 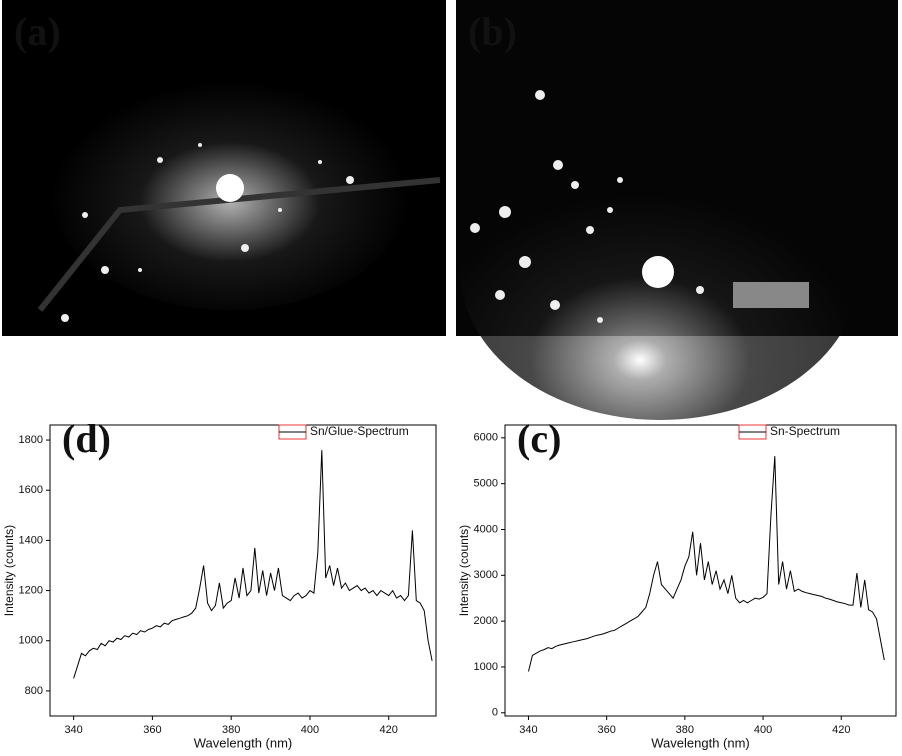 I want to click on y-tick-label: 4000, so click(x=486, y=529).